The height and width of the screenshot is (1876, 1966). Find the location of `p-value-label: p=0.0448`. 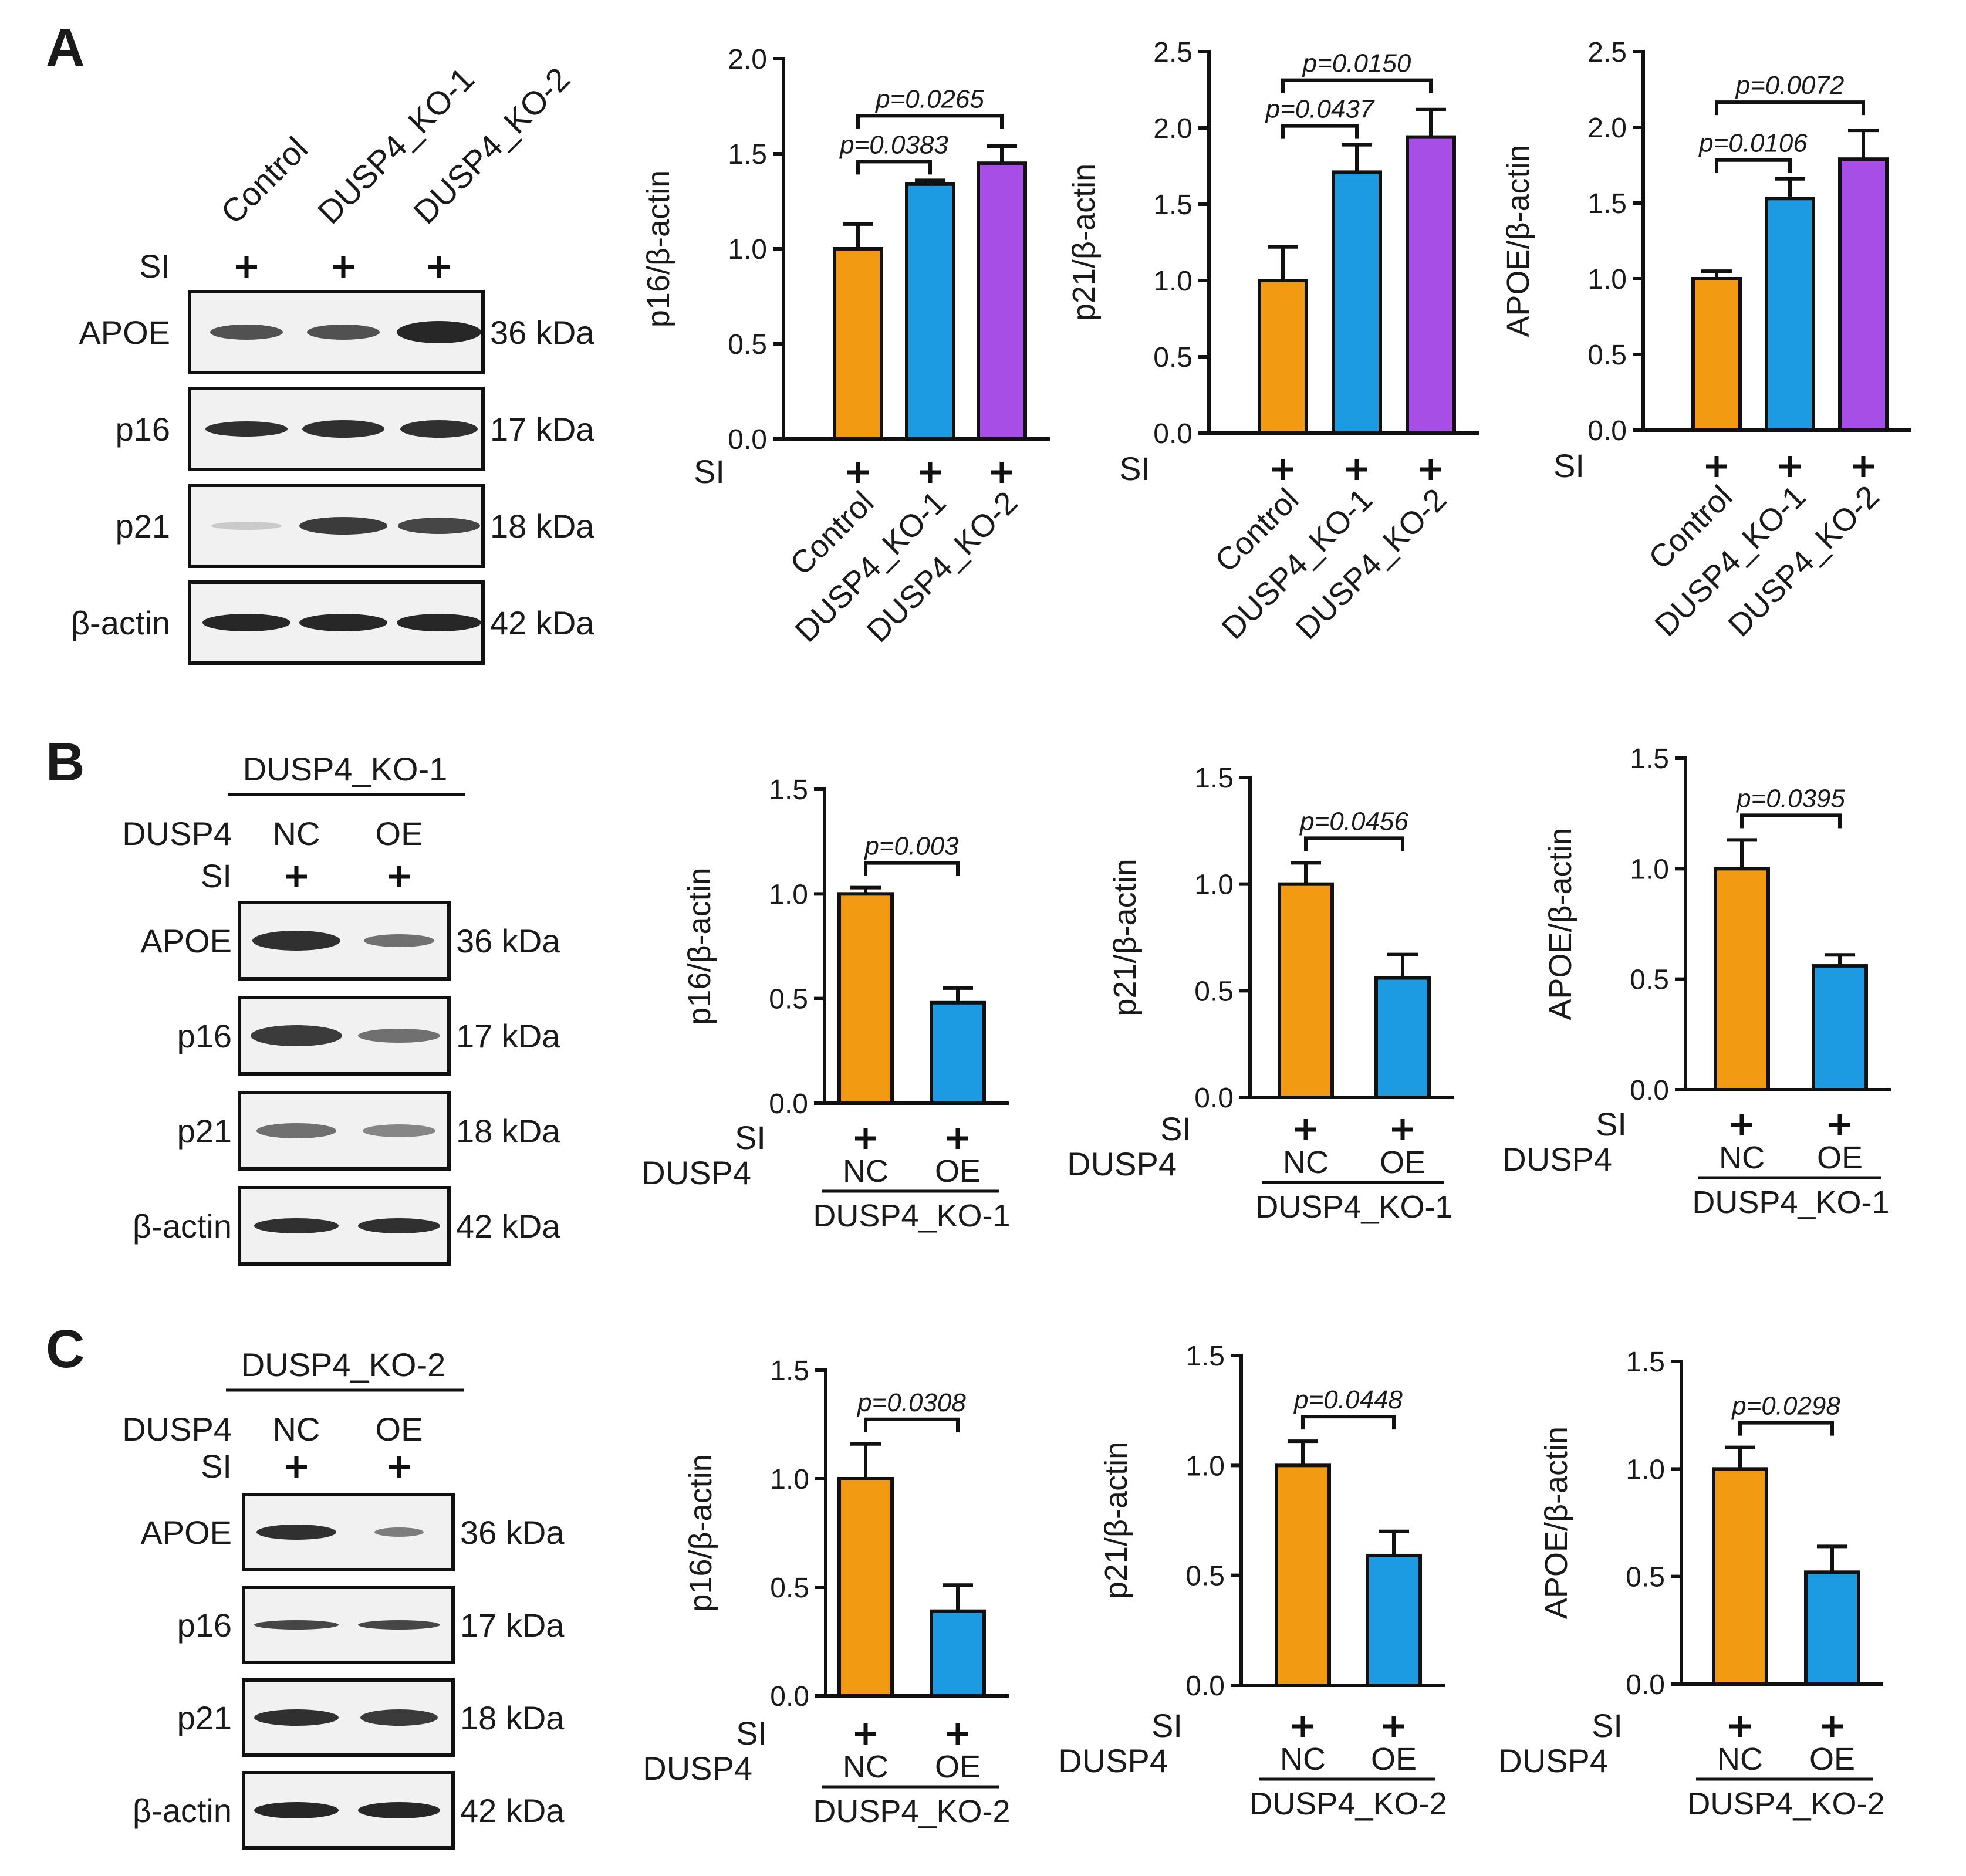

p-value-label: p=0.0448 is located at coordinates (1348, 1400).